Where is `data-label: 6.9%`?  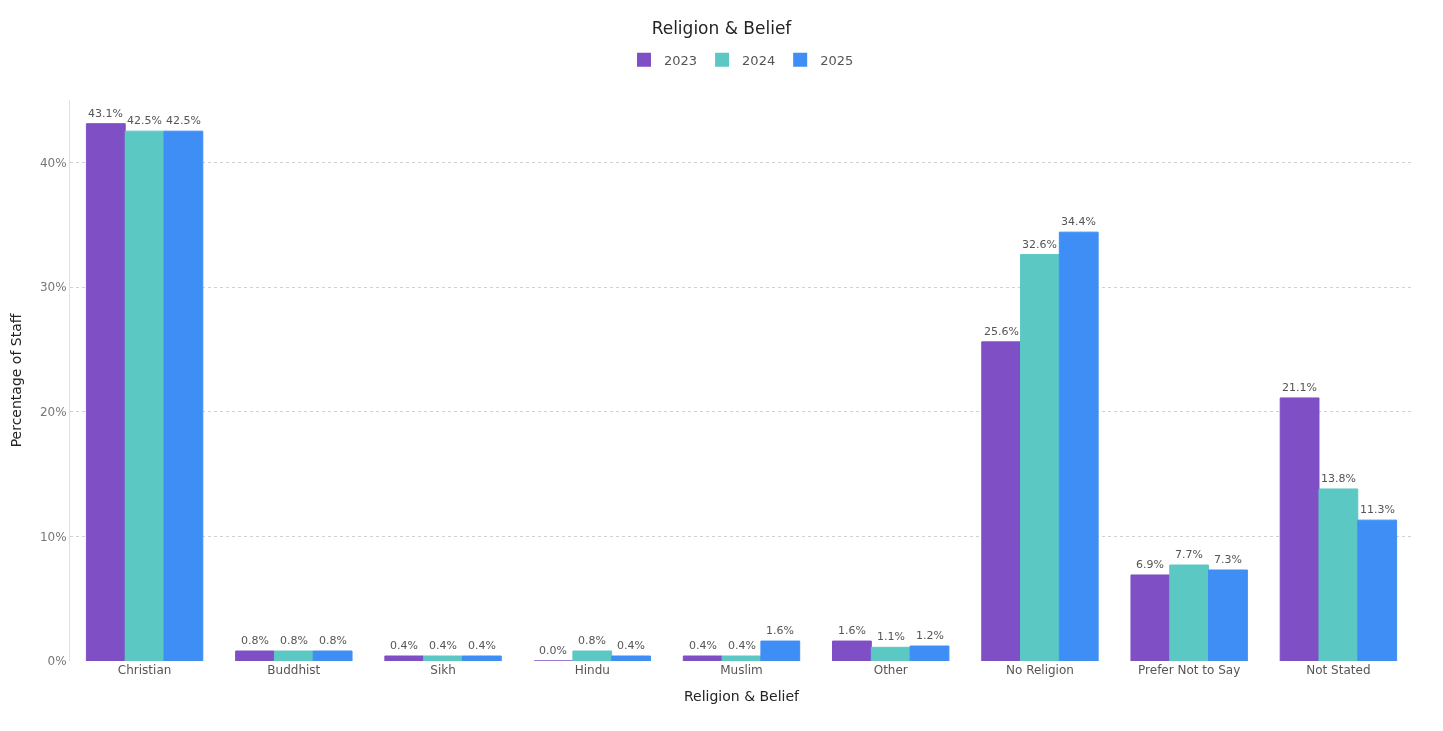 data-label: 6.9% is located at coordinates (1150, 564).